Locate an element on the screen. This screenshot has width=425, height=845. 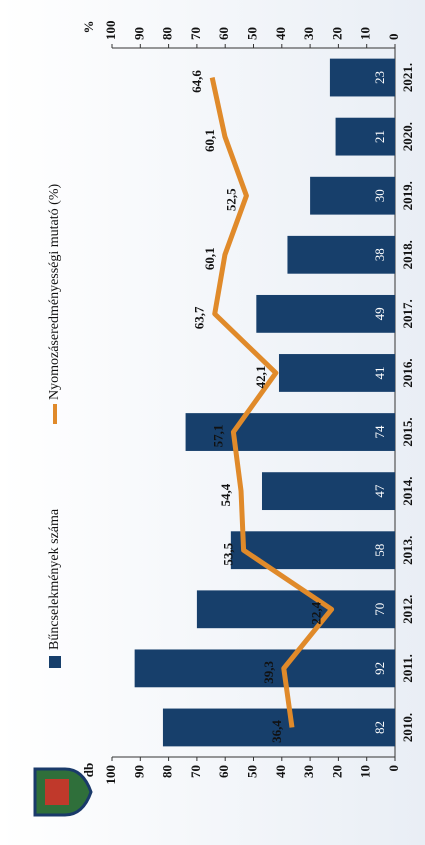
y-tick-label: 60 is located at coordinates (223, 771).